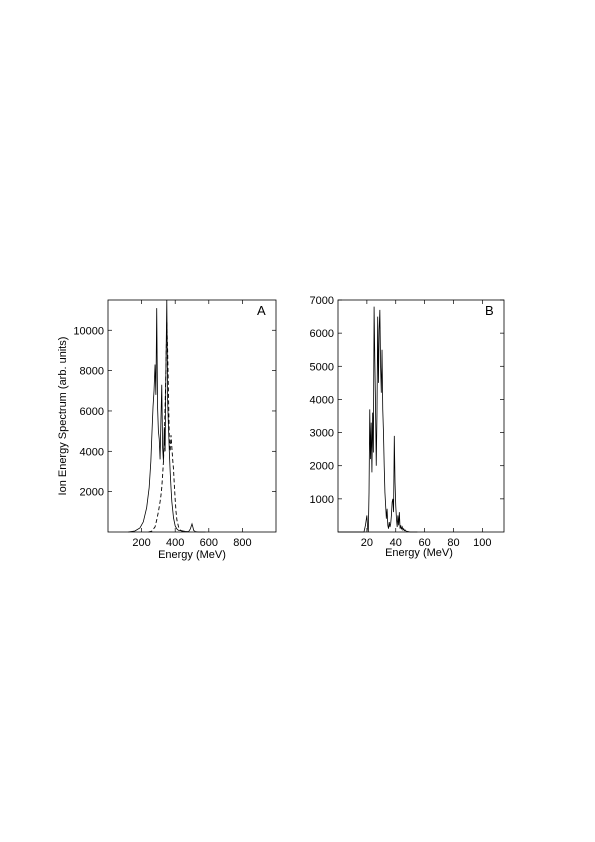 The width and height of the screenshot is (595, 842). I want to click on panel-a-y-tick-label: 10000, so click(88, 331).